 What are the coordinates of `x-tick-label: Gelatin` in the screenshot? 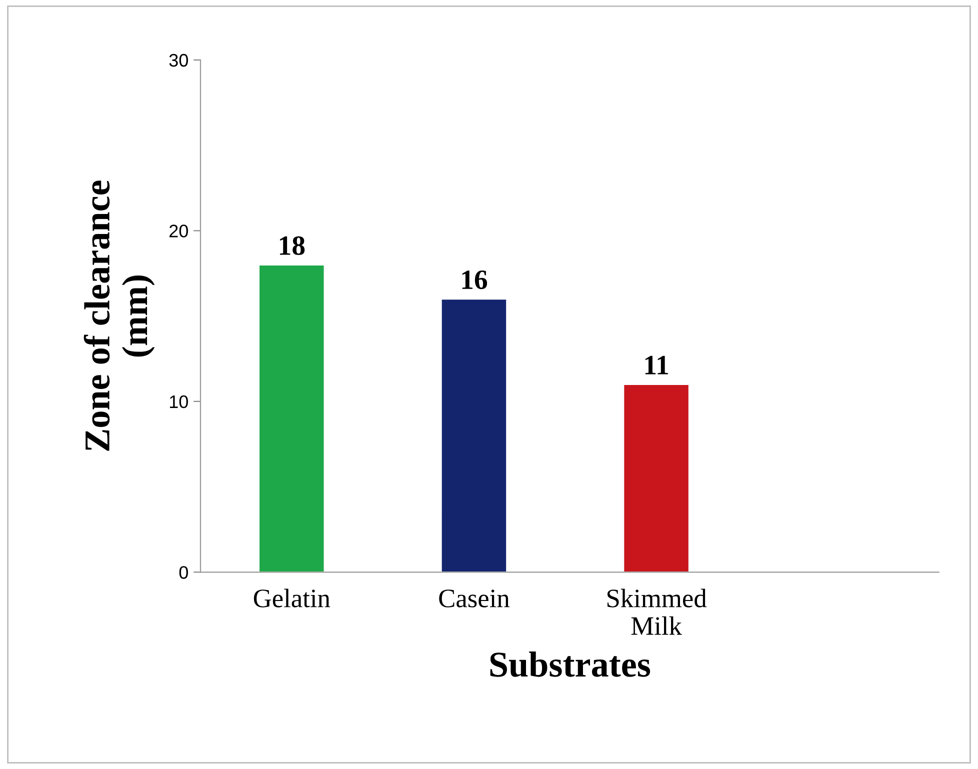 It's located at (292, 598).